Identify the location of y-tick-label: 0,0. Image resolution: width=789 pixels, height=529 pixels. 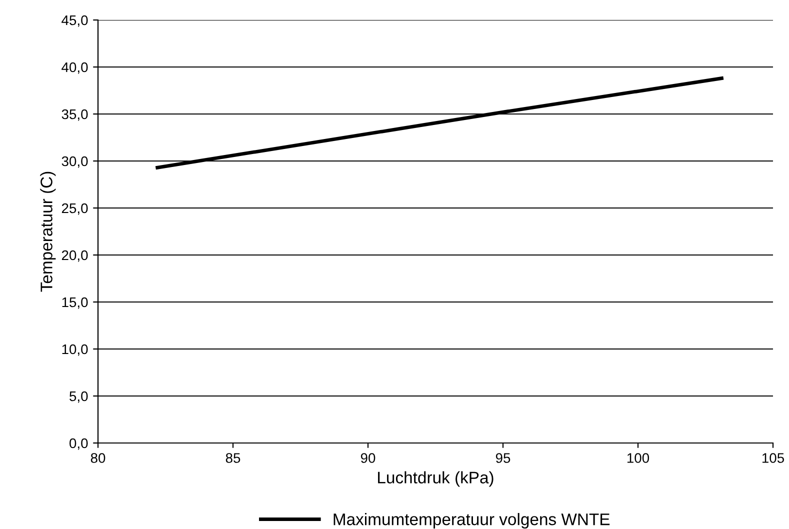
(79, 444).